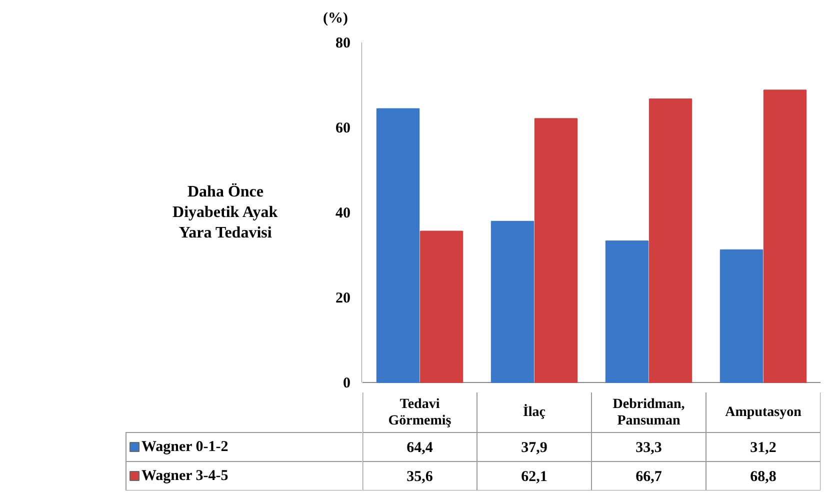 Image resolution: width=828 pixels, height=497 pixels. Describe the element at coordinates (420, 477) in the screenshot. I see `data-label: 35,6` at that location.